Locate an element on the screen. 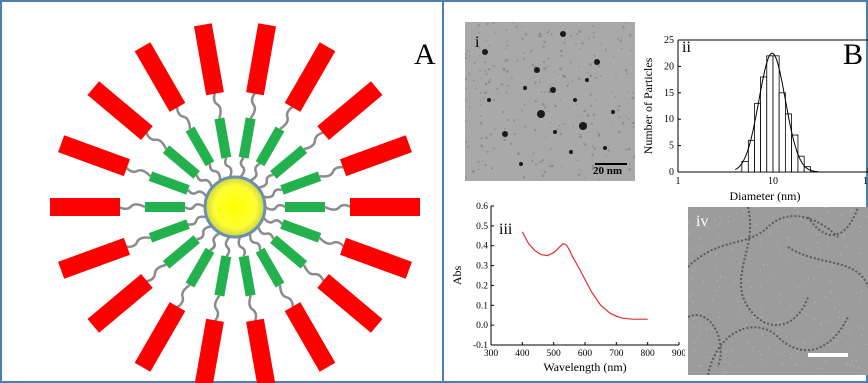 The width and height of the screenshot is (868, 383). microscopy-image-iv: iv is located at coordinates (778, 291).